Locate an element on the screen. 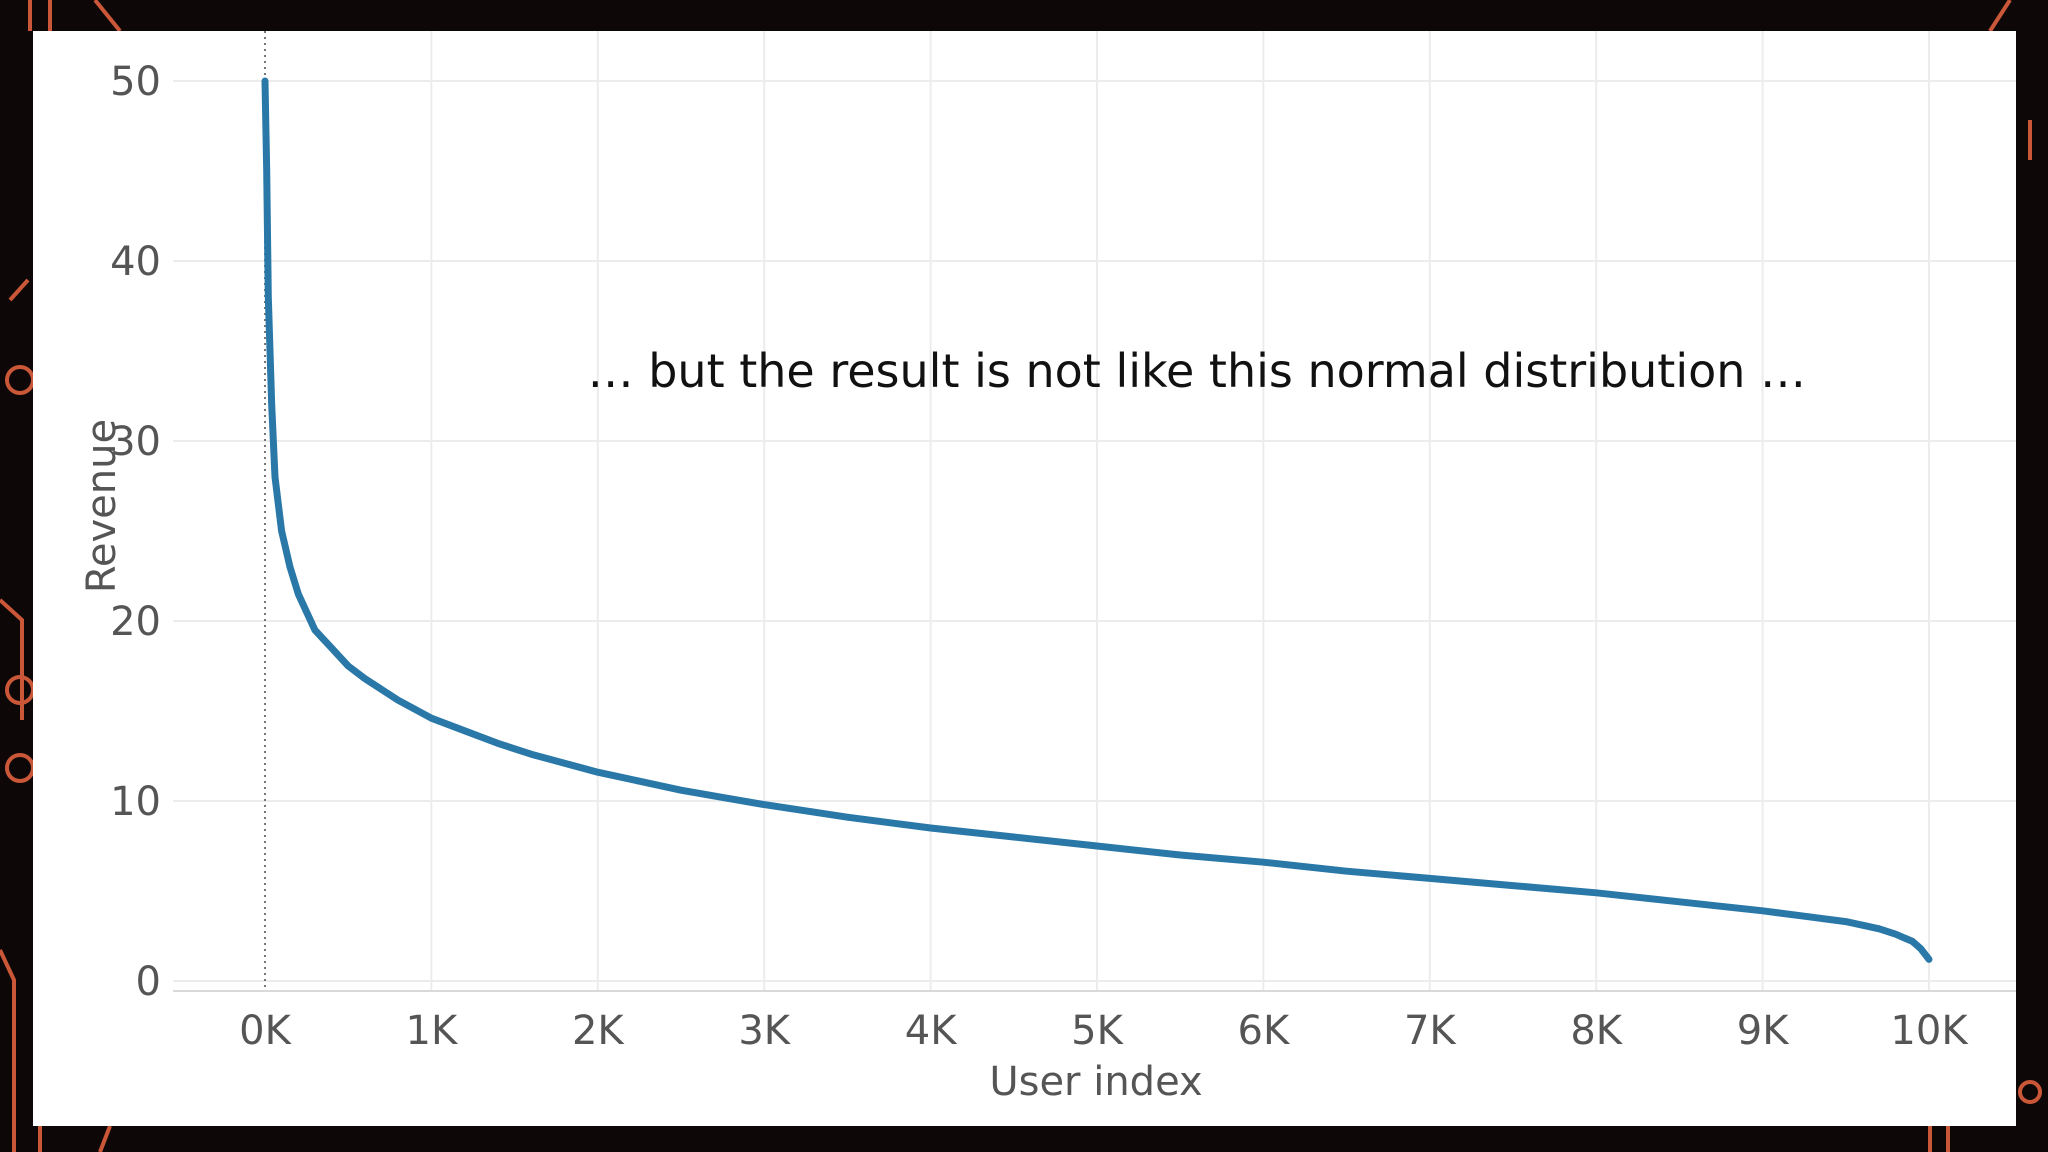  y-tick-label: 10 is located at coordinates (135, 802).